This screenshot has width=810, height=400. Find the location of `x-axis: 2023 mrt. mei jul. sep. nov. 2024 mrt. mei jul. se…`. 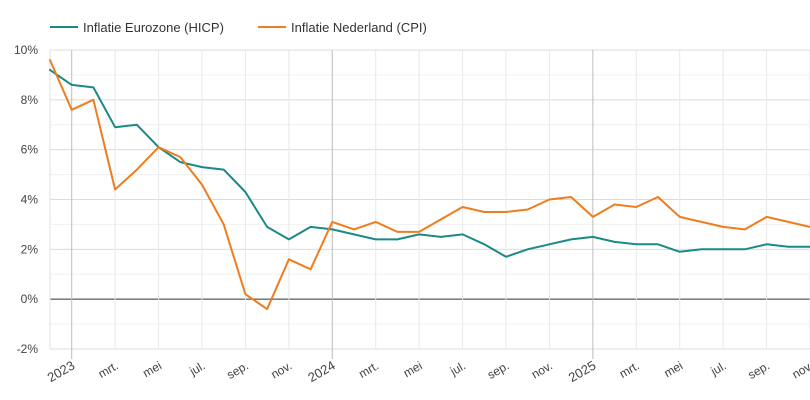

x-axis: 2023 mrt. mei jul. sep. nov. 2024 mrt. mei jul. se… is located at coordinates (427, 371).